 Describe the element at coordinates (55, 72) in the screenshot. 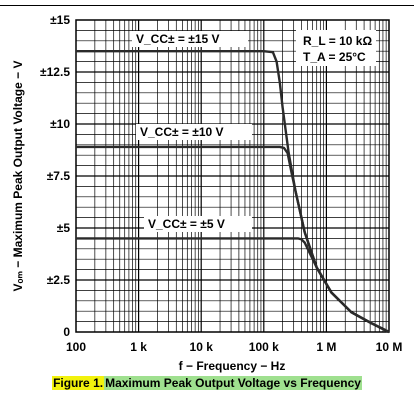

I see `y-tick-label: ±12.5` at that location.